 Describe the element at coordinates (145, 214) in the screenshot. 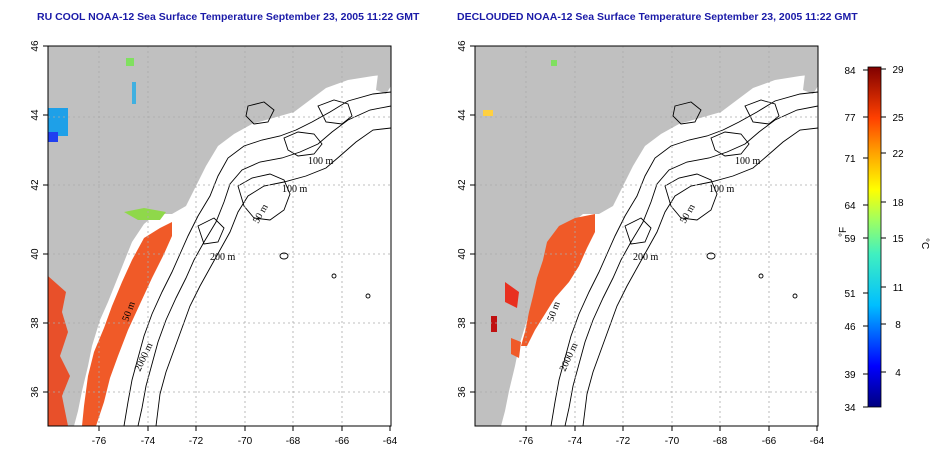

I see `left-sst-coastal-patch` at that location.